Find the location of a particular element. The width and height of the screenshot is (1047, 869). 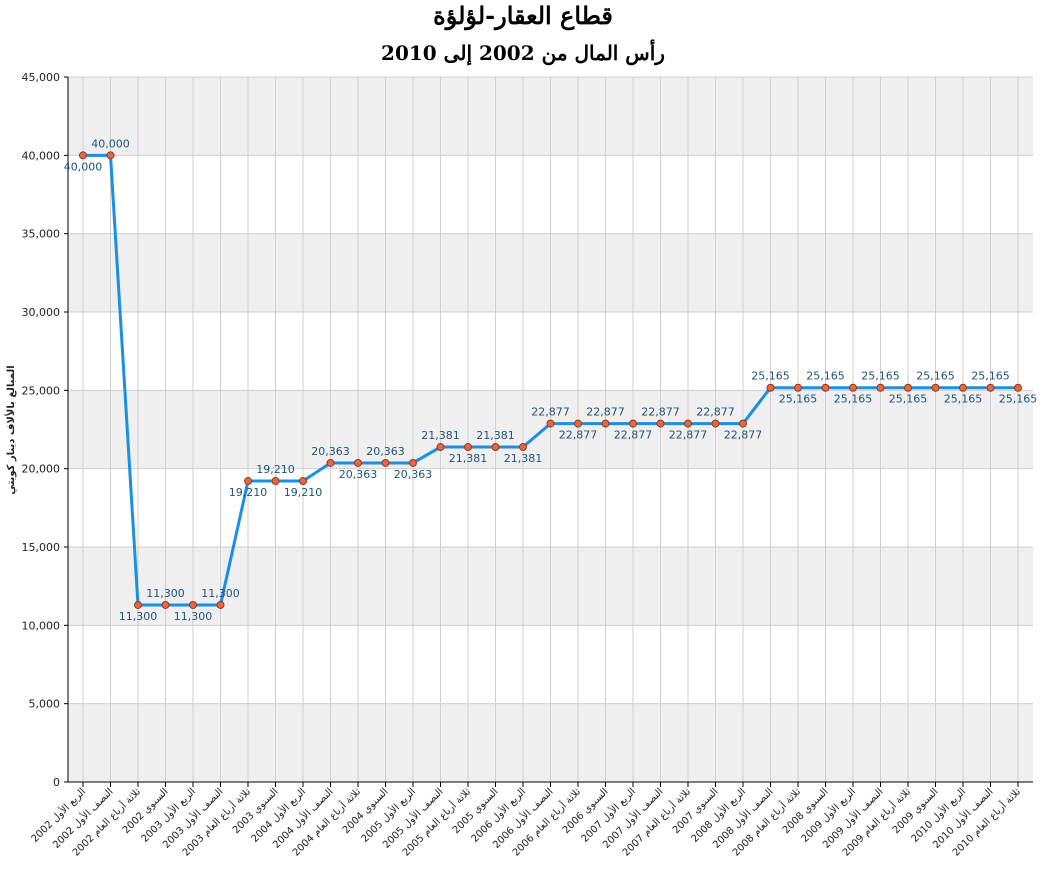

y-tick-label: 35,000 is located at coordinates (41, 234).